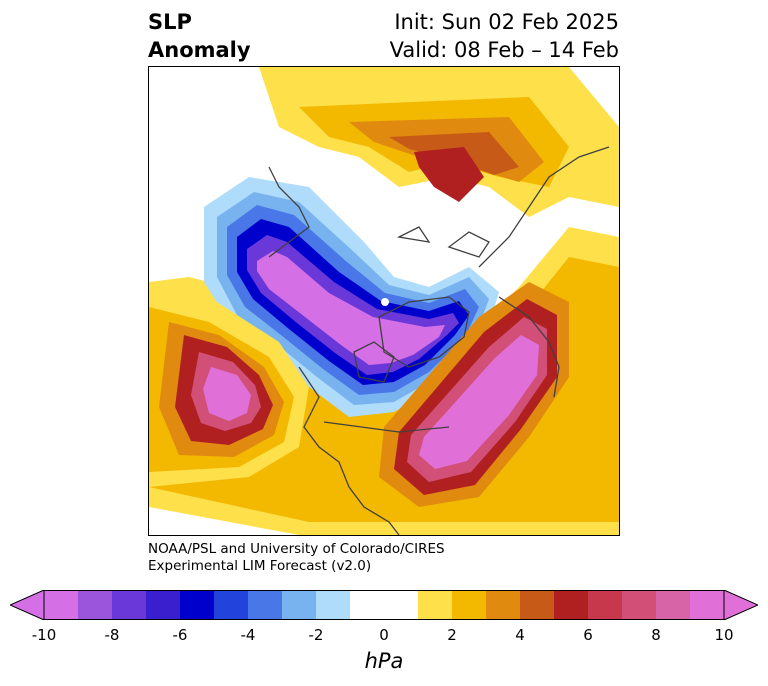 The width and height of the screenshot is (768, 686). I want to click on colorbar-tick-label: -10, so click(44, 635).